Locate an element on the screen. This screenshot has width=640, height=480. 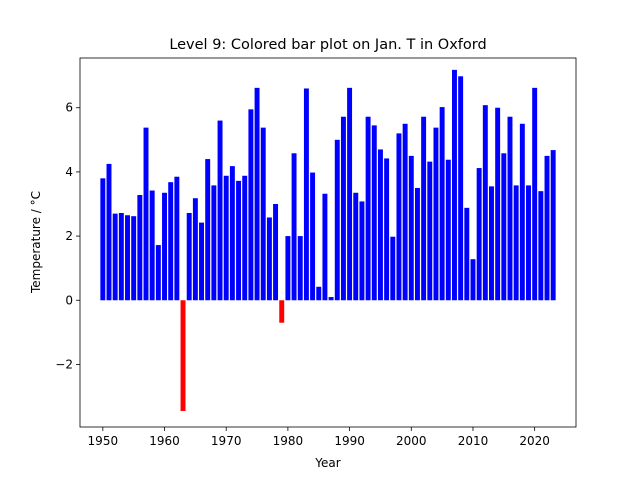
bar-2009 is located at coordinates (467, 254).